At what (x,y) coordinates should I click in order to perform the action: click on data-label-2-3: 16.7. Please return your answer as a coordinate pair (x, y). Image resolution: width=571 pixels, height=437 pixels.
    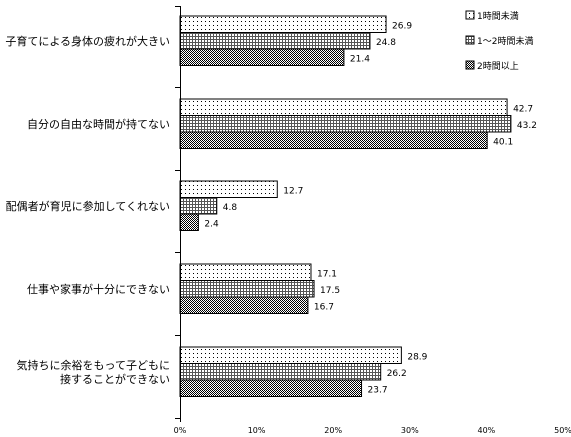
    Looking at the image, I should click on (324, 307).